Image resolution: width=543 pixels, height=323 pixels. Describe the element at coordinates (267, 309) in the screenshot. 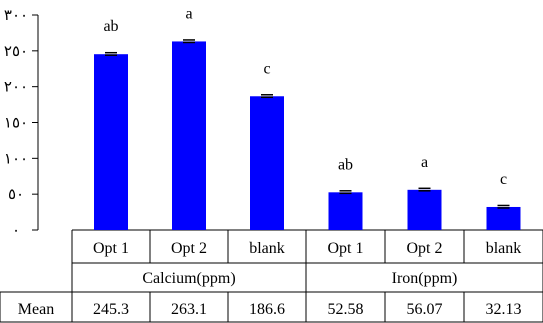

I see `mean-value: 186.6` at that location.